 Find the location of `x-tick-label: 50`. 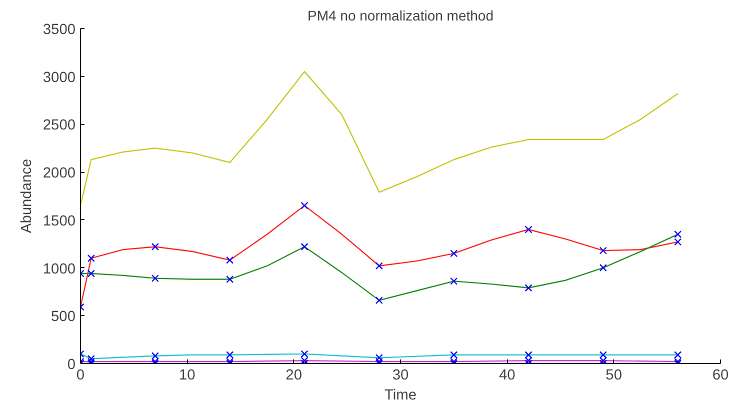

x-tick-label: 50 is located at coordinates (614, 376).